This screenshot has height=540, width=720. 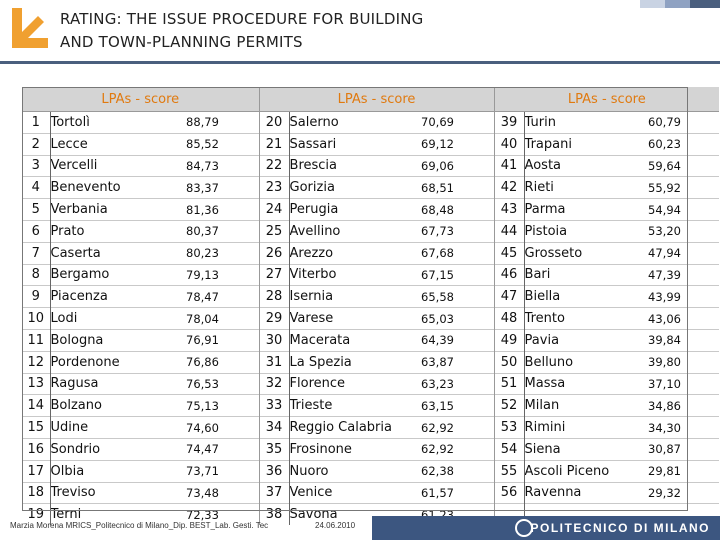 I want to click on rank-cell: 11, so click(x=36, y=340).